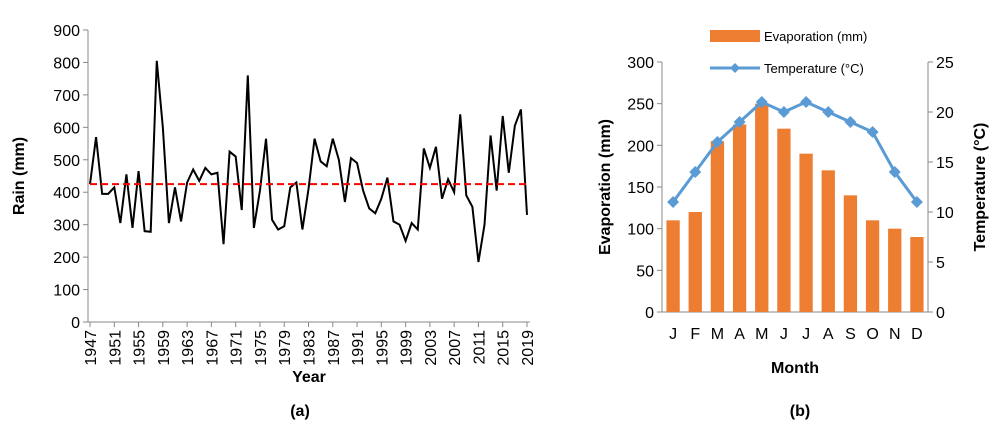 The image size is (999, 429). I want to click on x-axis-label: Year, so click(309, 377).